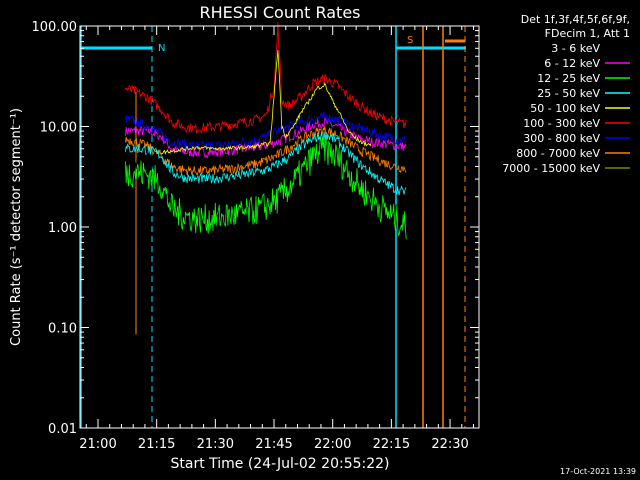 The height and width of the screenshot is (480, 640). I want to click on flag-label-n: N, so click(161, 48).